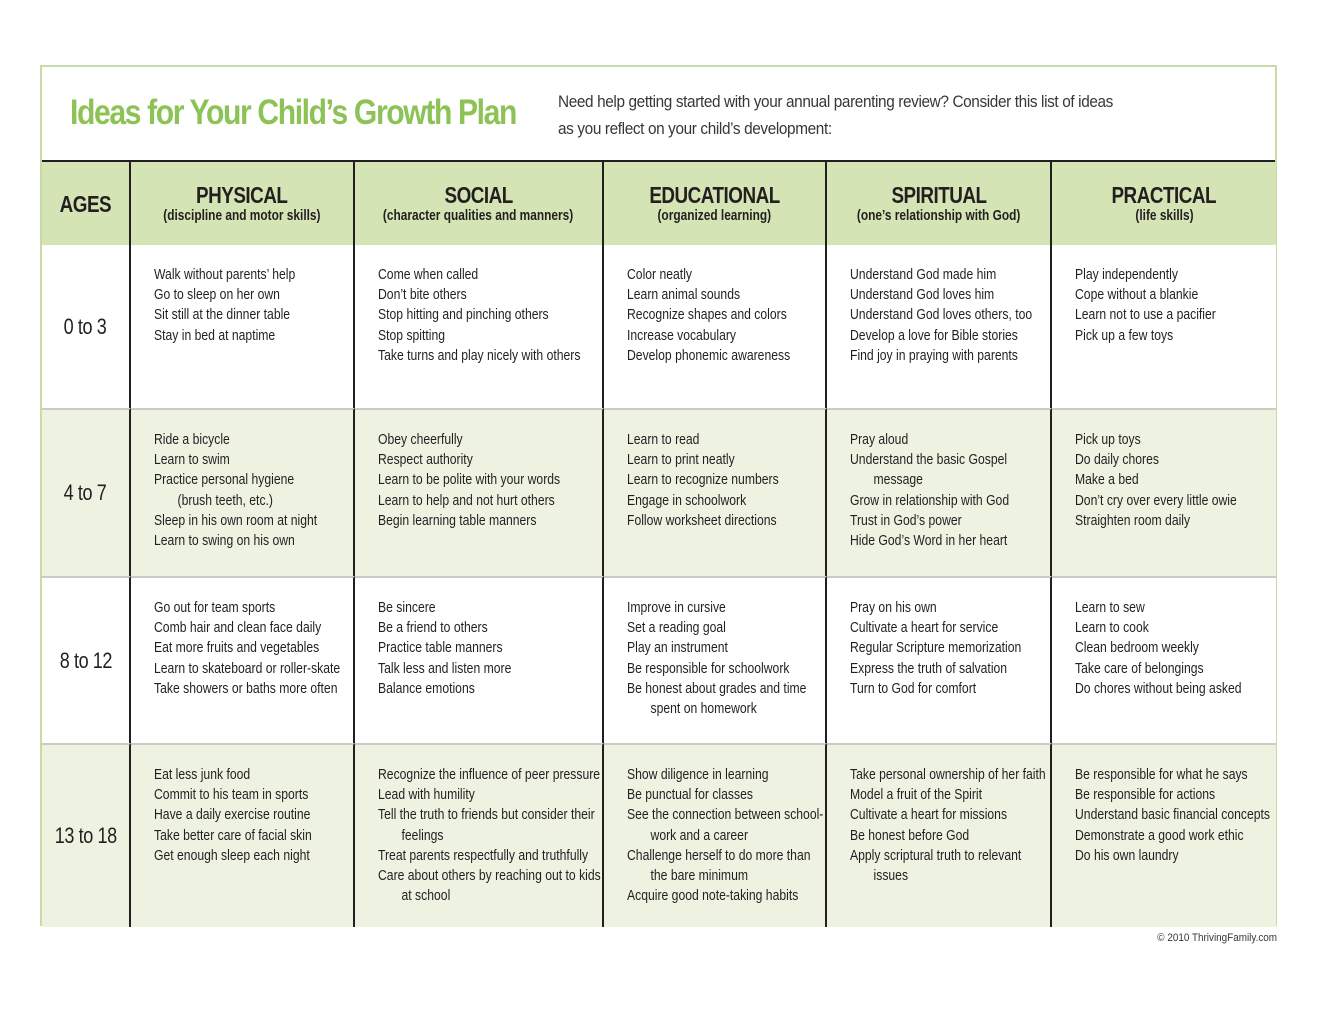 This screenshot has width=1322, height=1022. What do you see at coordinates (936, 648) in the screenshot?
I see `list-item: Regular Scripture memorization` at bounding box center [936, 648].